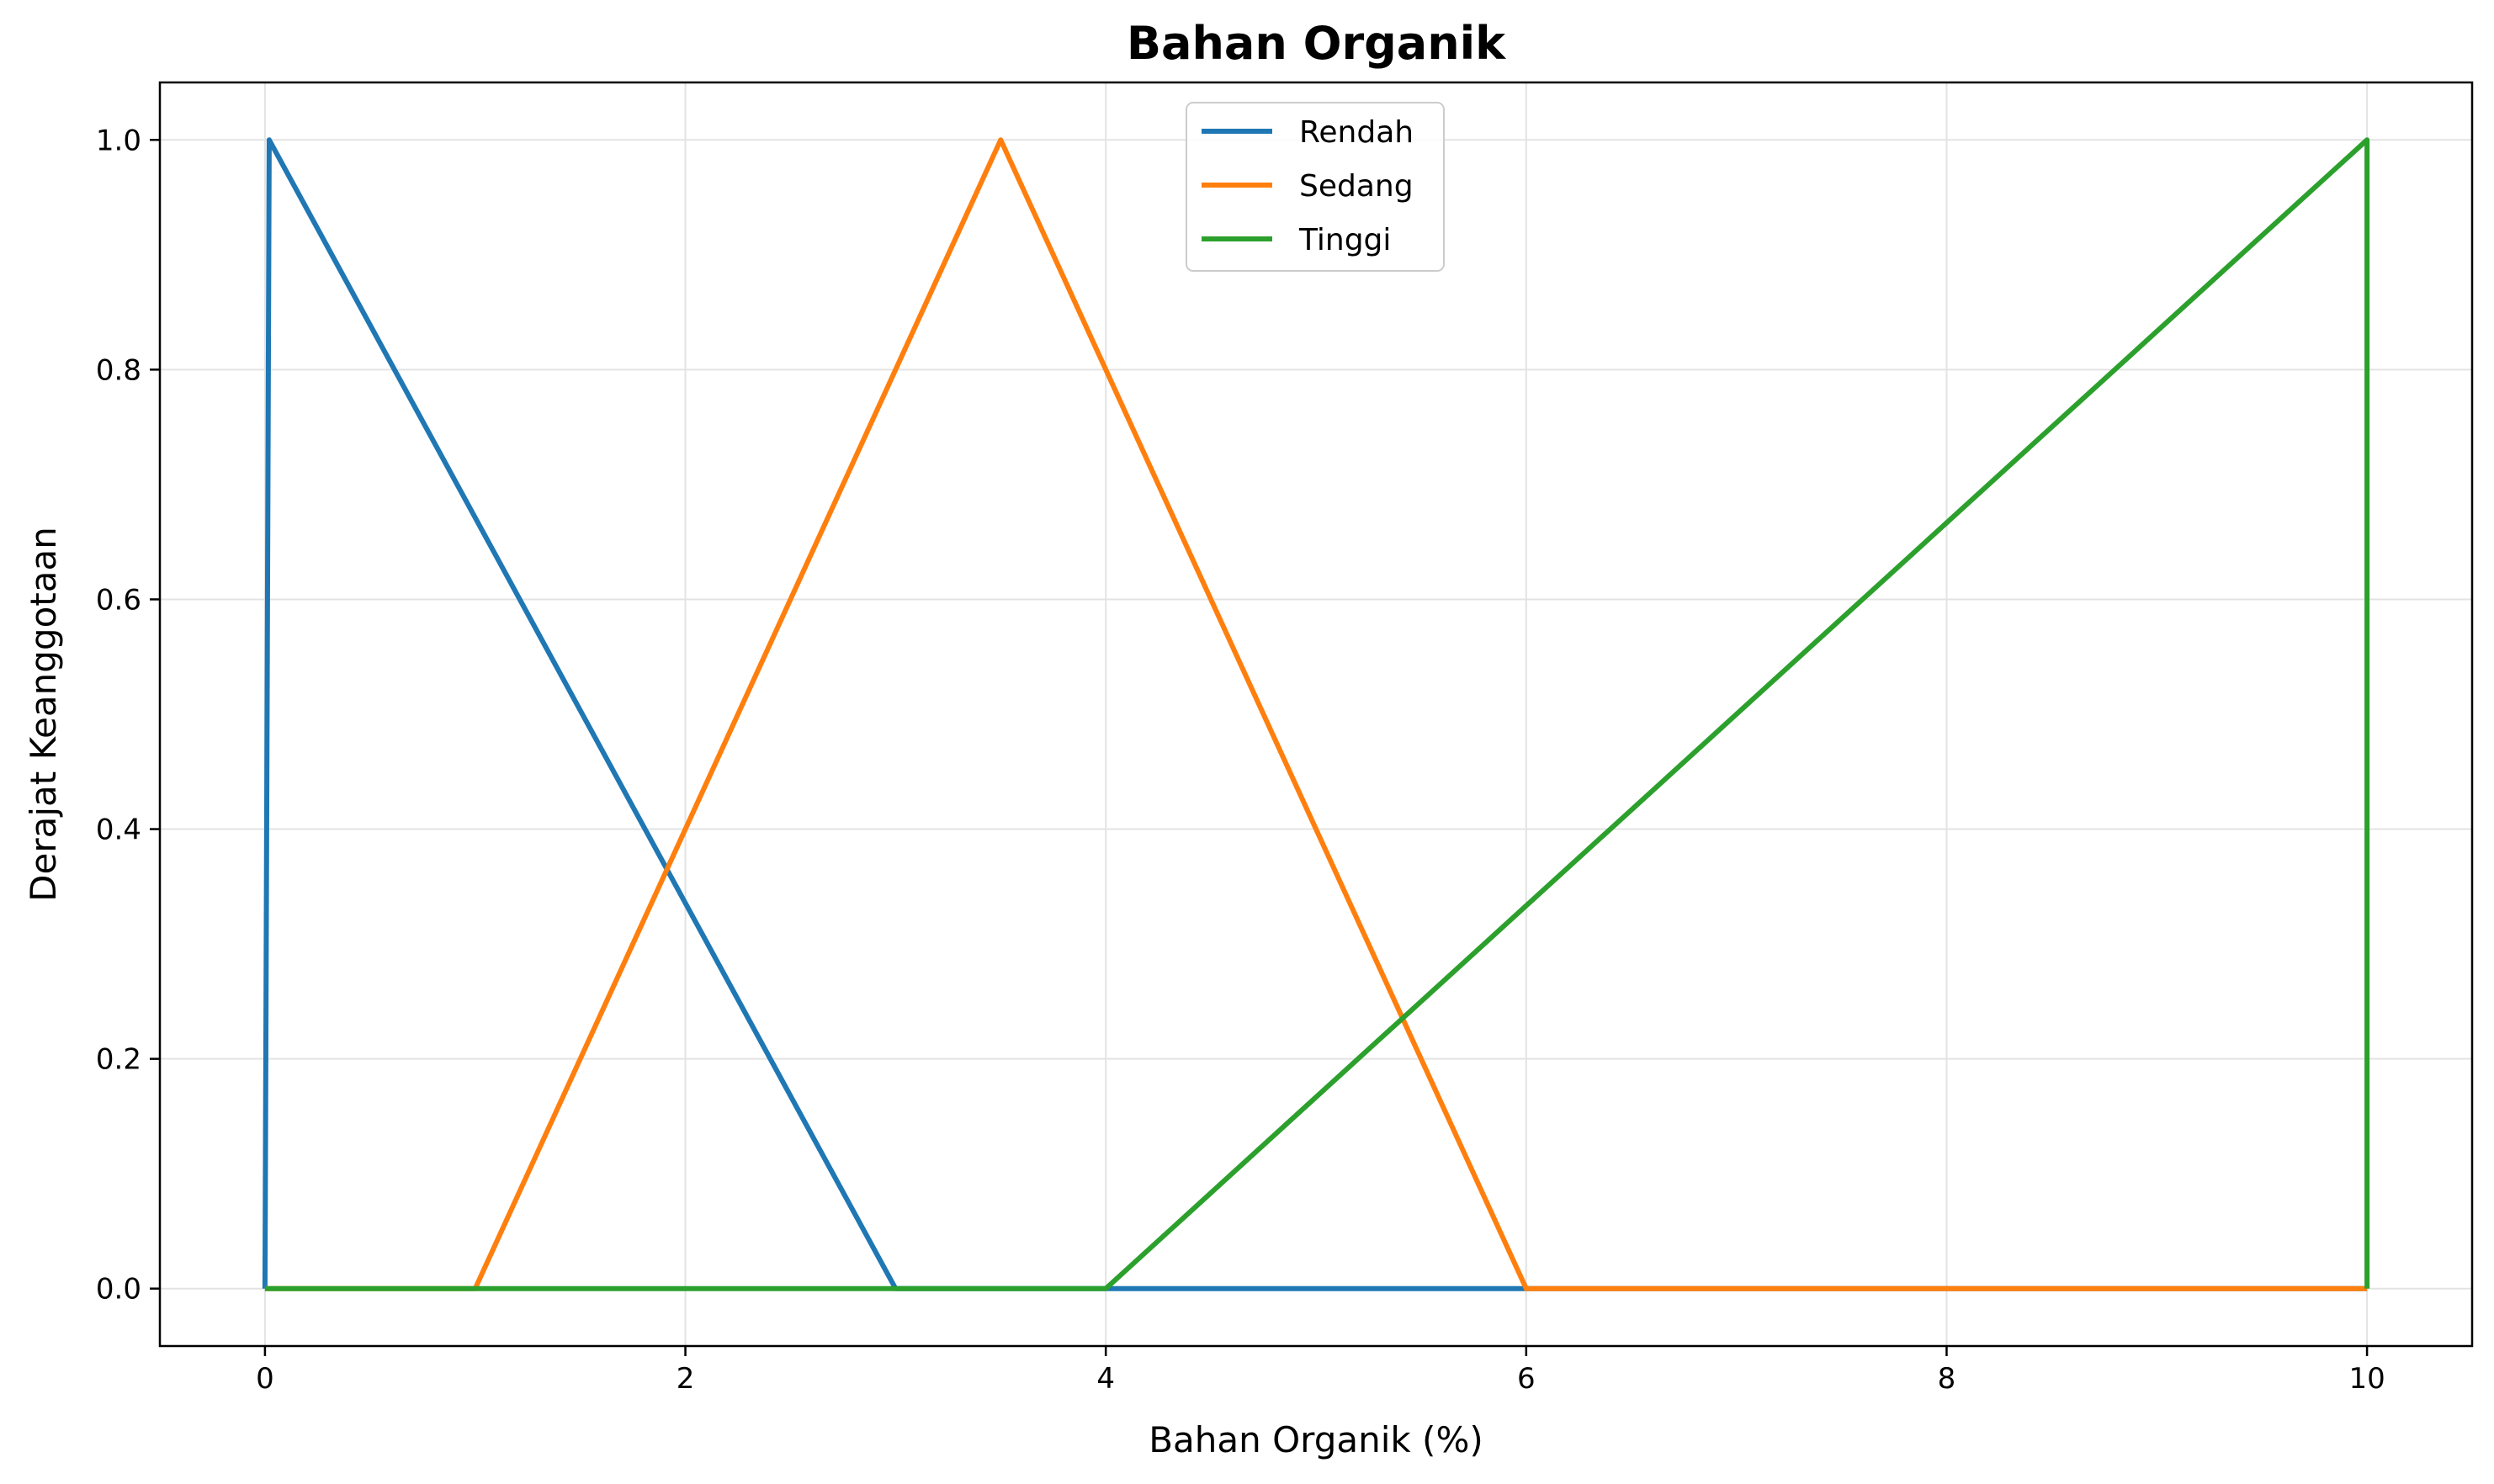 This screenshot has height=1484, width=2494. I want to click on legend-box, so click(1315, 187).